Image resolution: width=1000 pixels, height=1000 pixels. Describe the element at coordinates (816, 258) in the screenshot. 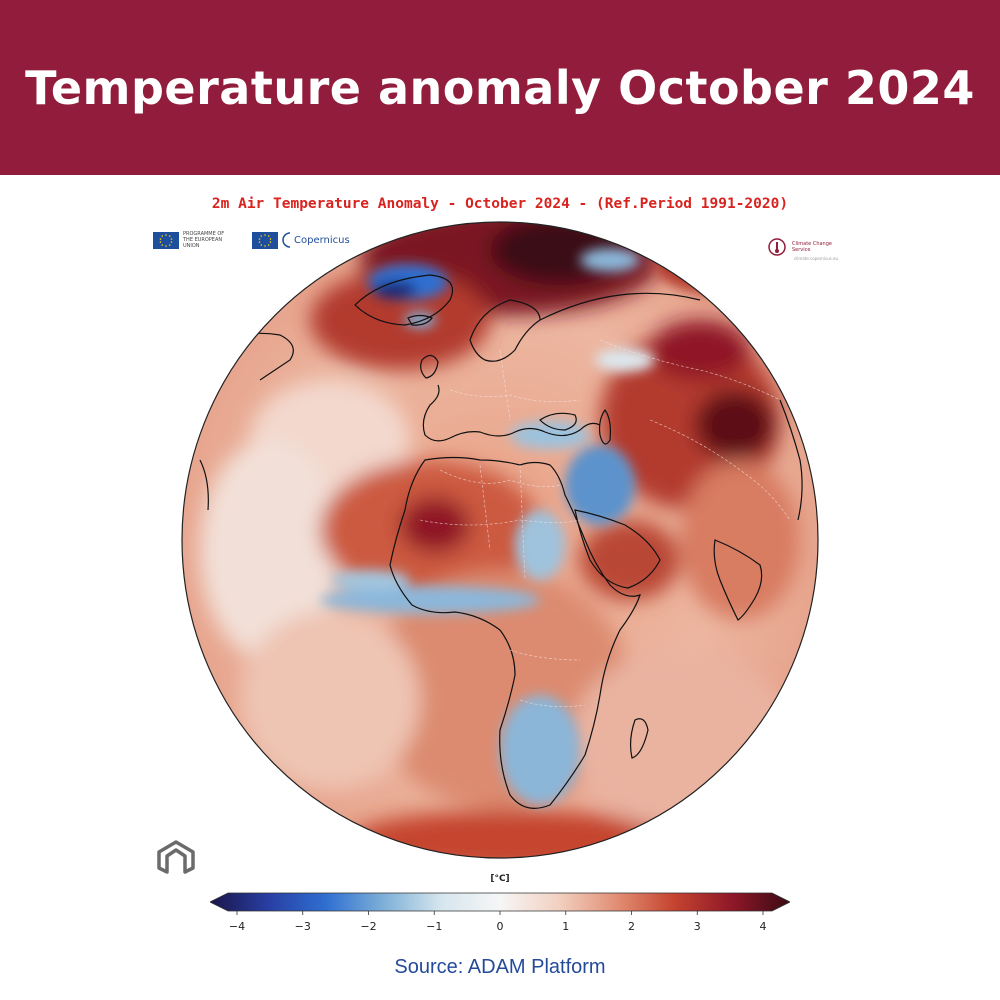

I see `c3s-url: climate.copernicus.eu` at that location.